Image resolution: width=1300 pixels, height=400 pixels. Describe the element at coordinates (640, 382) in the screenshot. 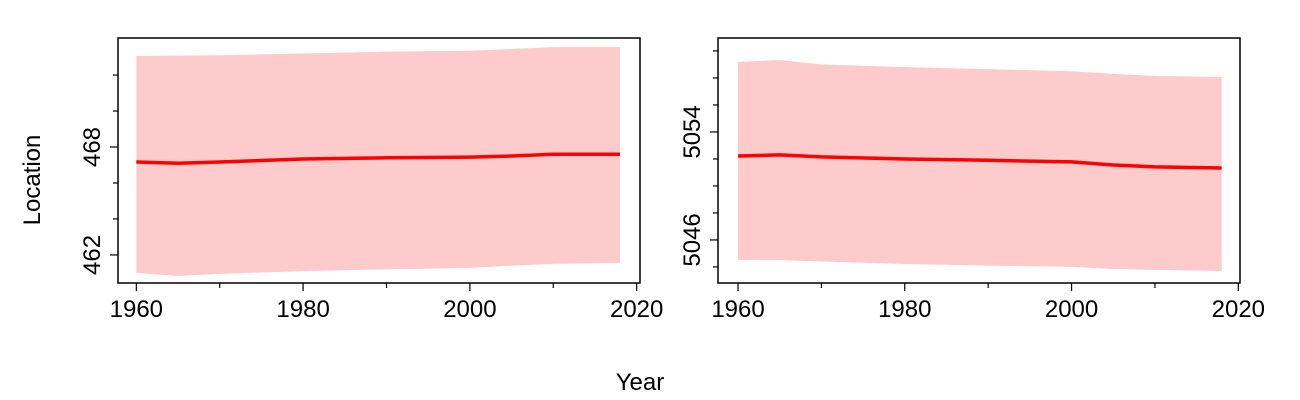

I see `x-axis-label: Year` at that location.